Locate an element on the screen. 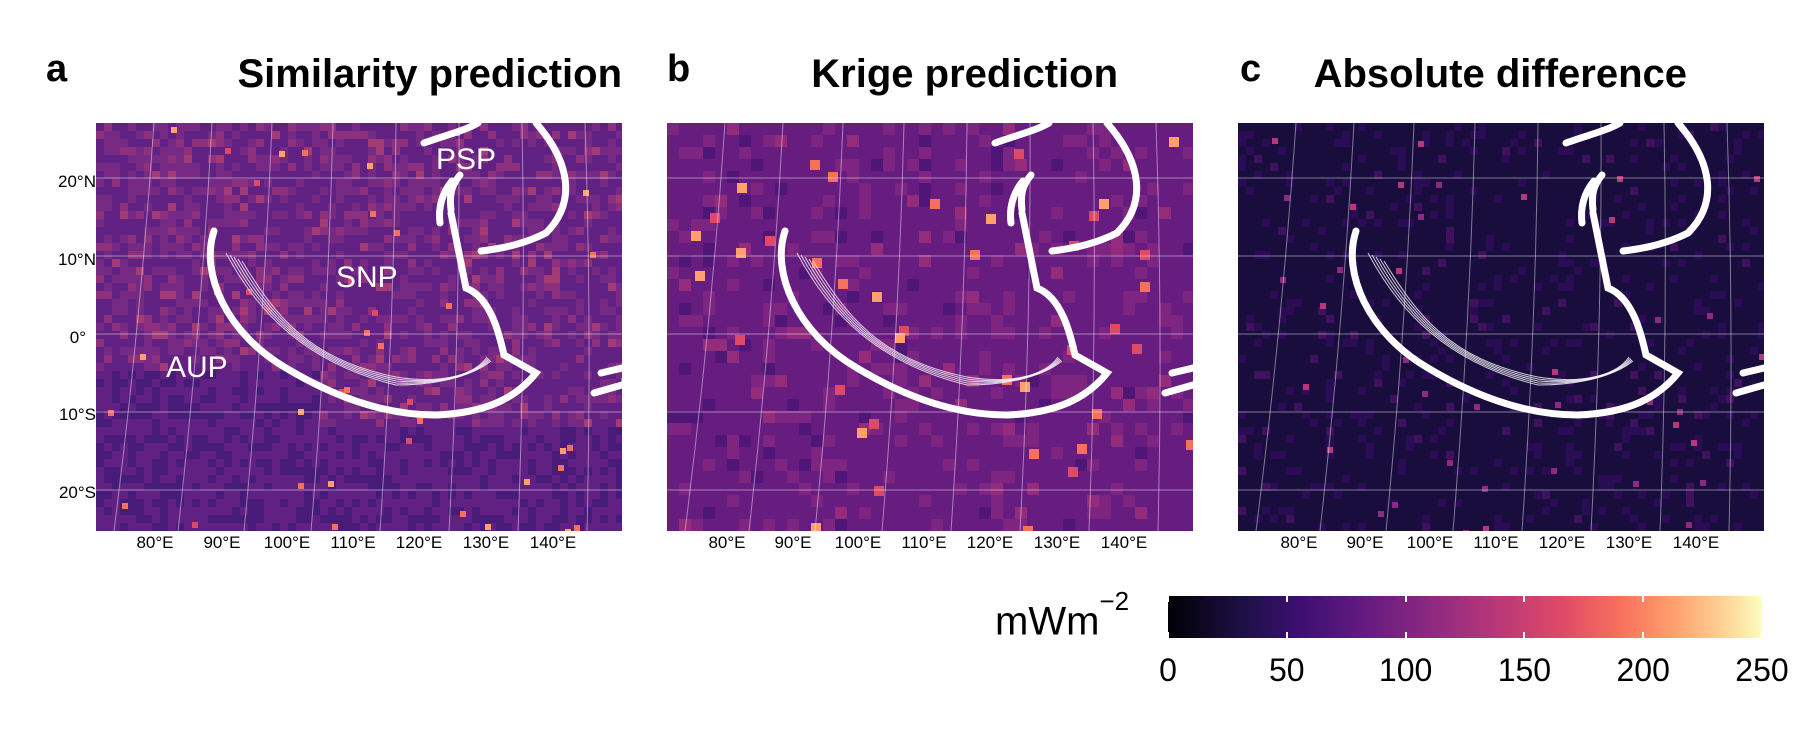  plate-boundary is located at coordinates (374, 314).